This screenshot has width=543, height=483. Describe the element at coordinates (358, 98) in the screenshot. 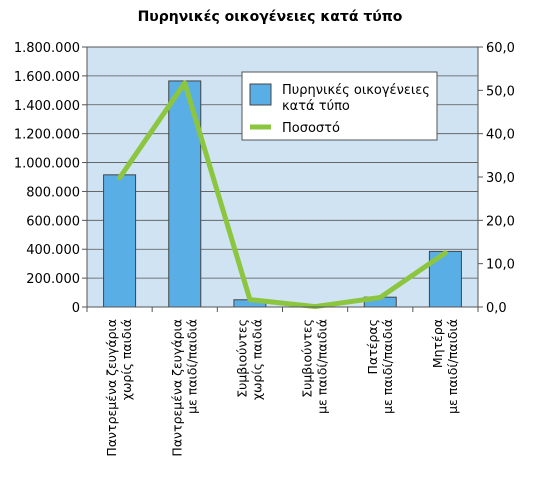

I see `legend-bar-label: Πυρηνικές οικογένειες κατά τύπο` at that location.